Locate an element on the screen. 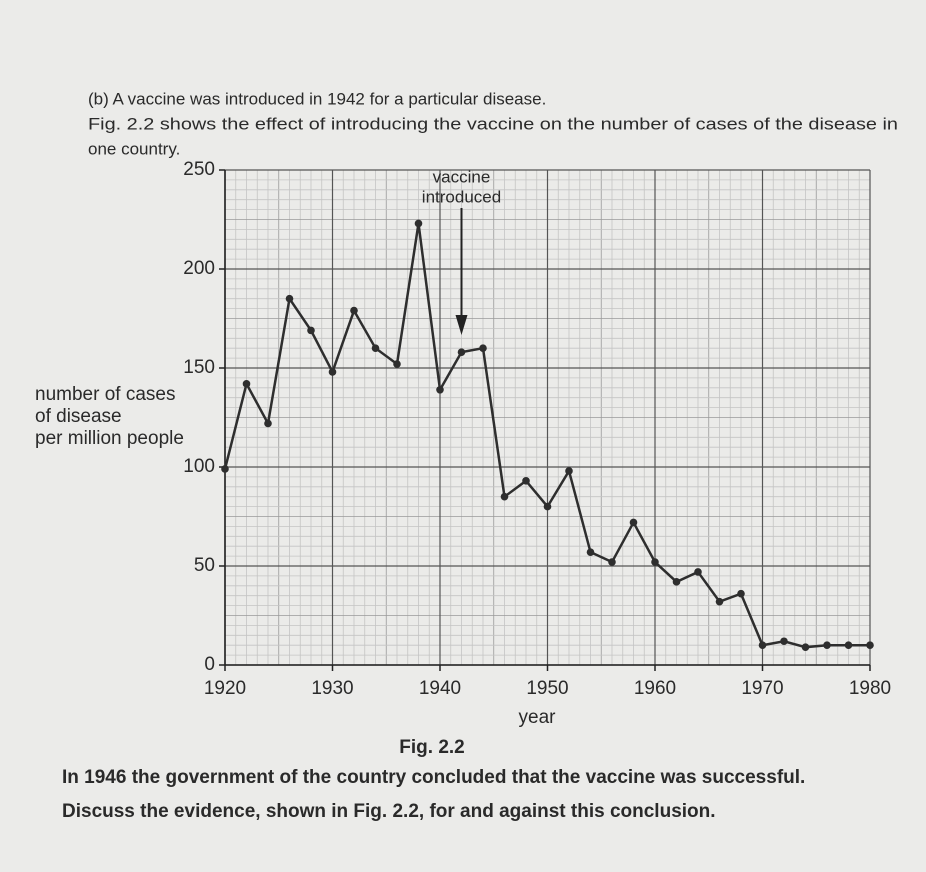 The height and width of the screenshot is (872, 926). y-tick-label: 200 is located at coordinates (199, 268).